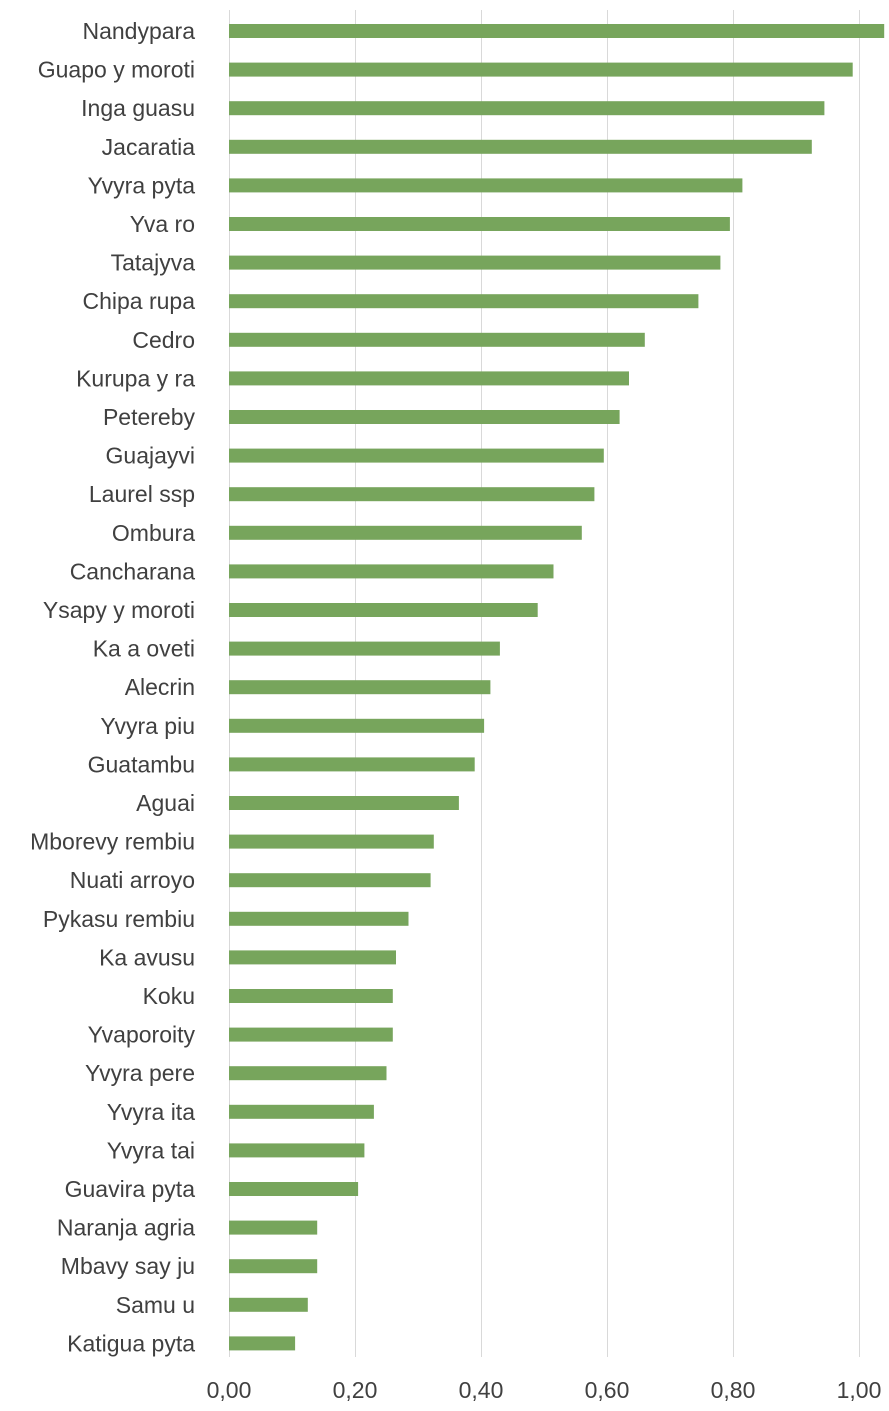 This screenshot has height=1411, width=889. What do you see at coordinates (859, 1390) in the screenshot?
I see `x-tick-label: 1,00` at bounding box center [859, 1390].